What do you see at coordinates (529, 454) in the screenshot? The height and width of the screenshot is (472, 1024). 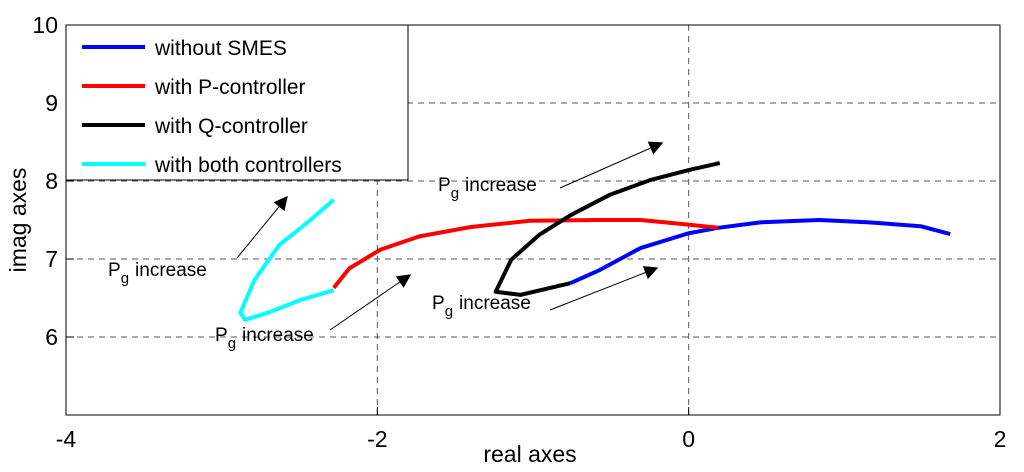 I see `x-axis-label: real axes` at bounding box center [529, 454].